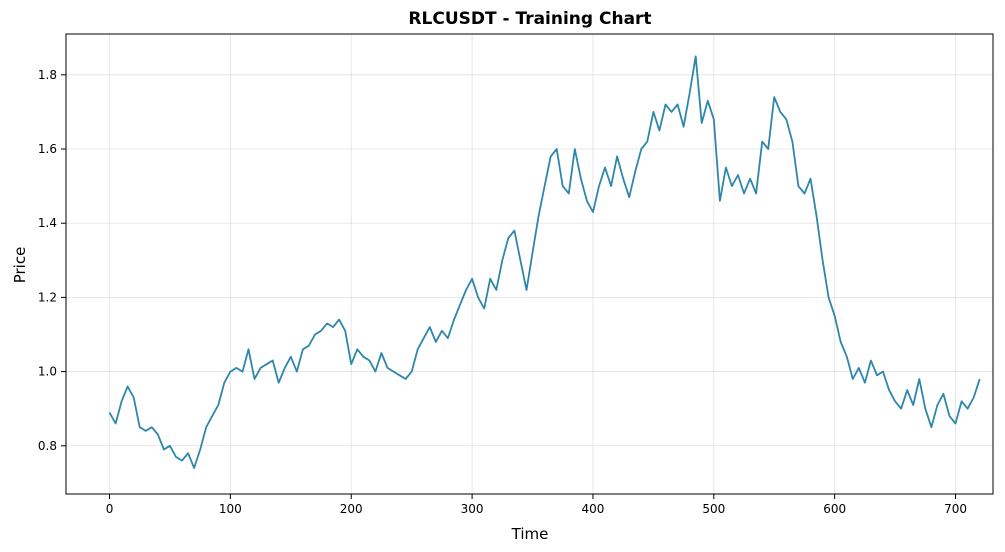  Describe the element at coordinates (472, 509) in the screenshot. I see `x-tick-label: 300` at that location.